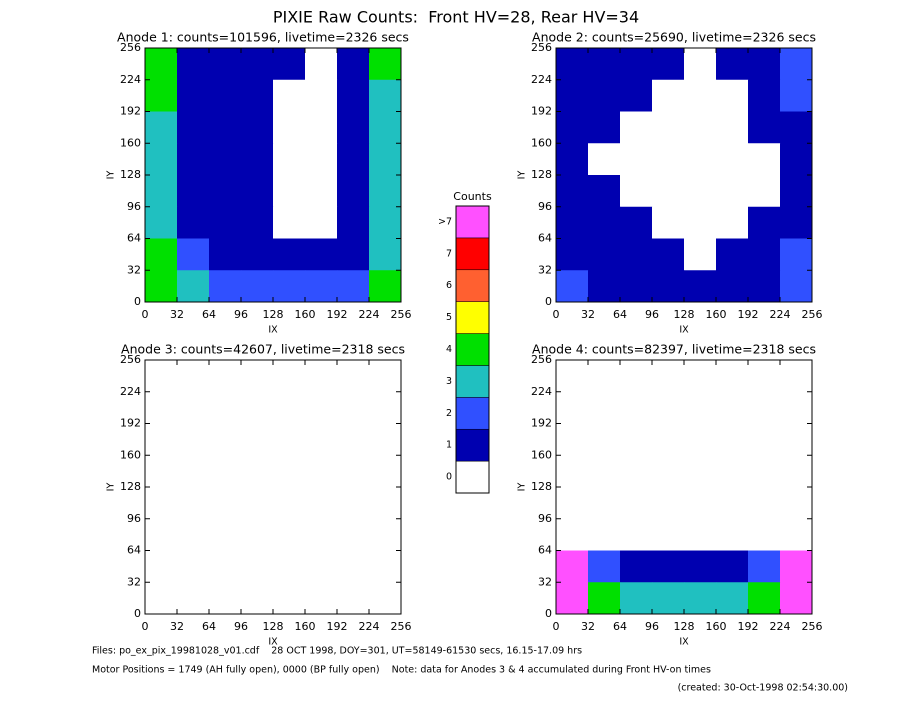 This screenshot has width=913, height=705. What do you see at coordinates (812, 314) in the screenshot?
I see `x-tick-label: 256` at bounding box center [812, 314].